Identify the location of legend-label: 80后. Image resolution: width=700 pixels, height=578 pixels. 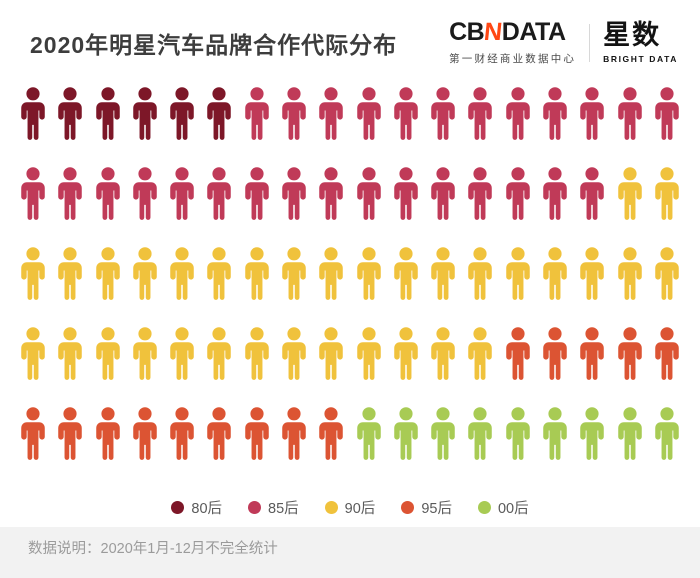
(207, 509).